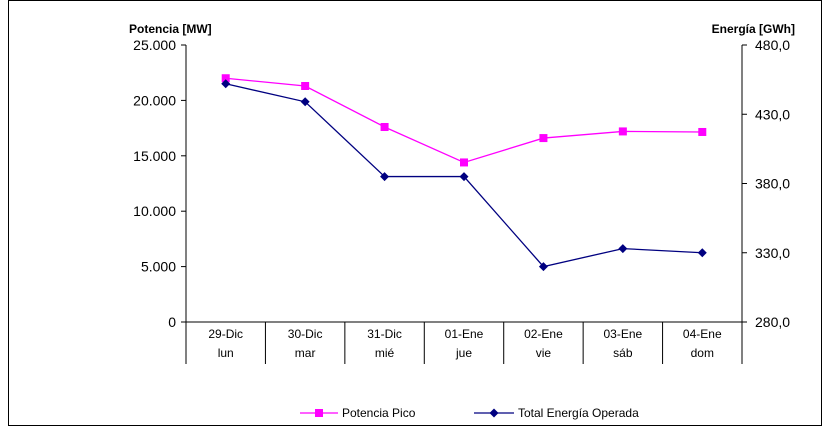 Image resolution: width=832 pixels, height=428 pixels. Describe the element at coordinates (772, 322) in the screenshot. I see `y-right-tick-label: 280,0` at that location.